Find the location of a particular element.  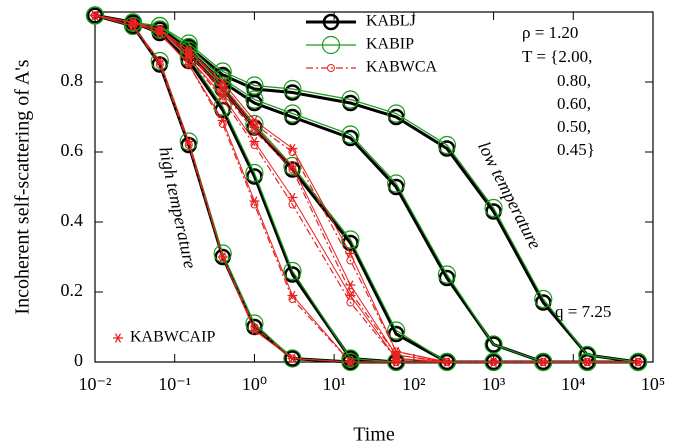

legend-label: KABWCA is located at coordinates (402, 67).